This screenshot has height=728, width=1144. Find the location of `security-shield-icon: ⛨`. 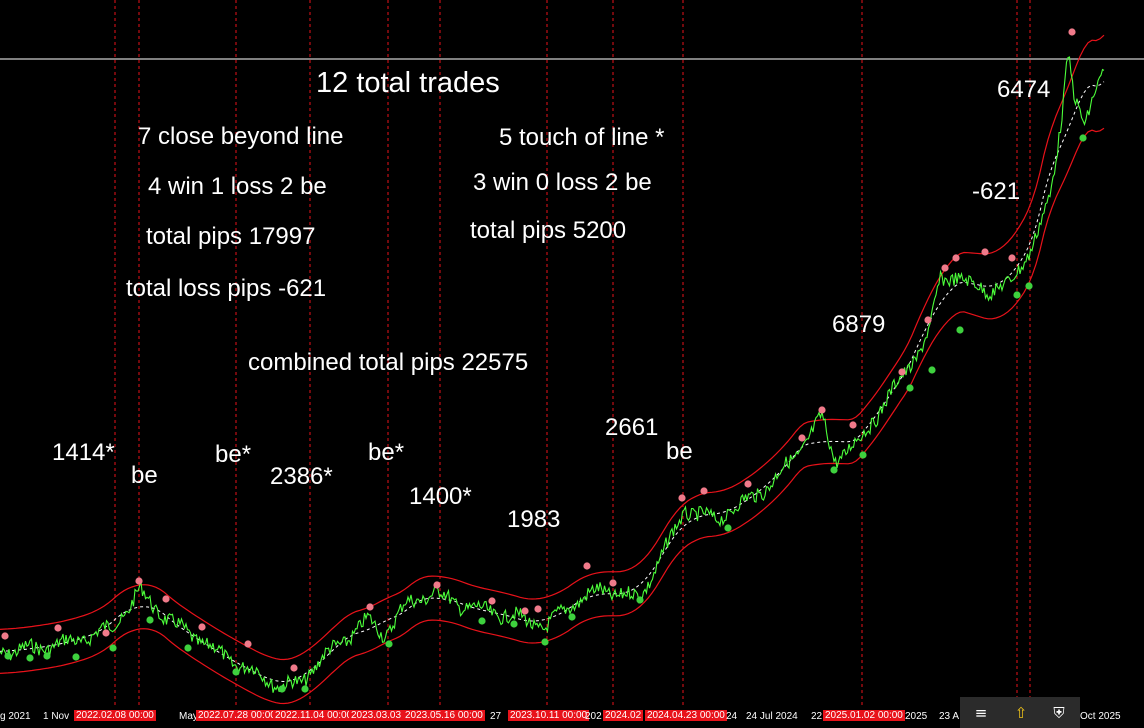

security-shield-icon: ⛨ is located at coordinates (1059, 713).